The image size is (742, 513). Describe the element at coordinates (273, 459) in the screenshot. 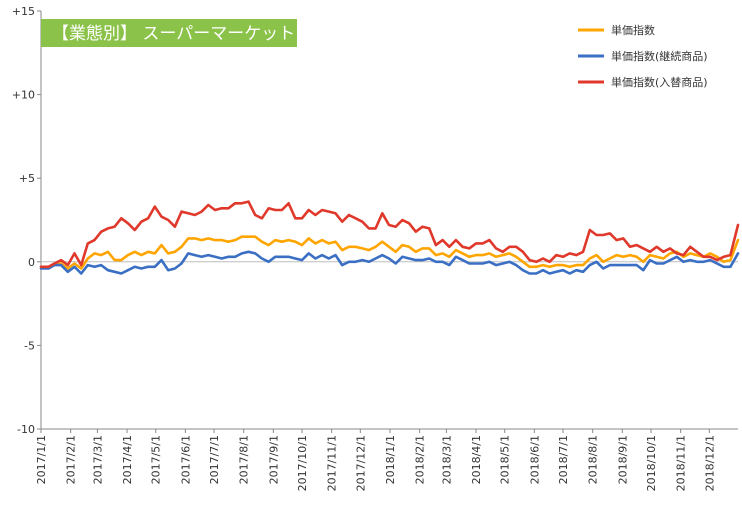

I see `x-tick-label: 2017/9/1` at that location.